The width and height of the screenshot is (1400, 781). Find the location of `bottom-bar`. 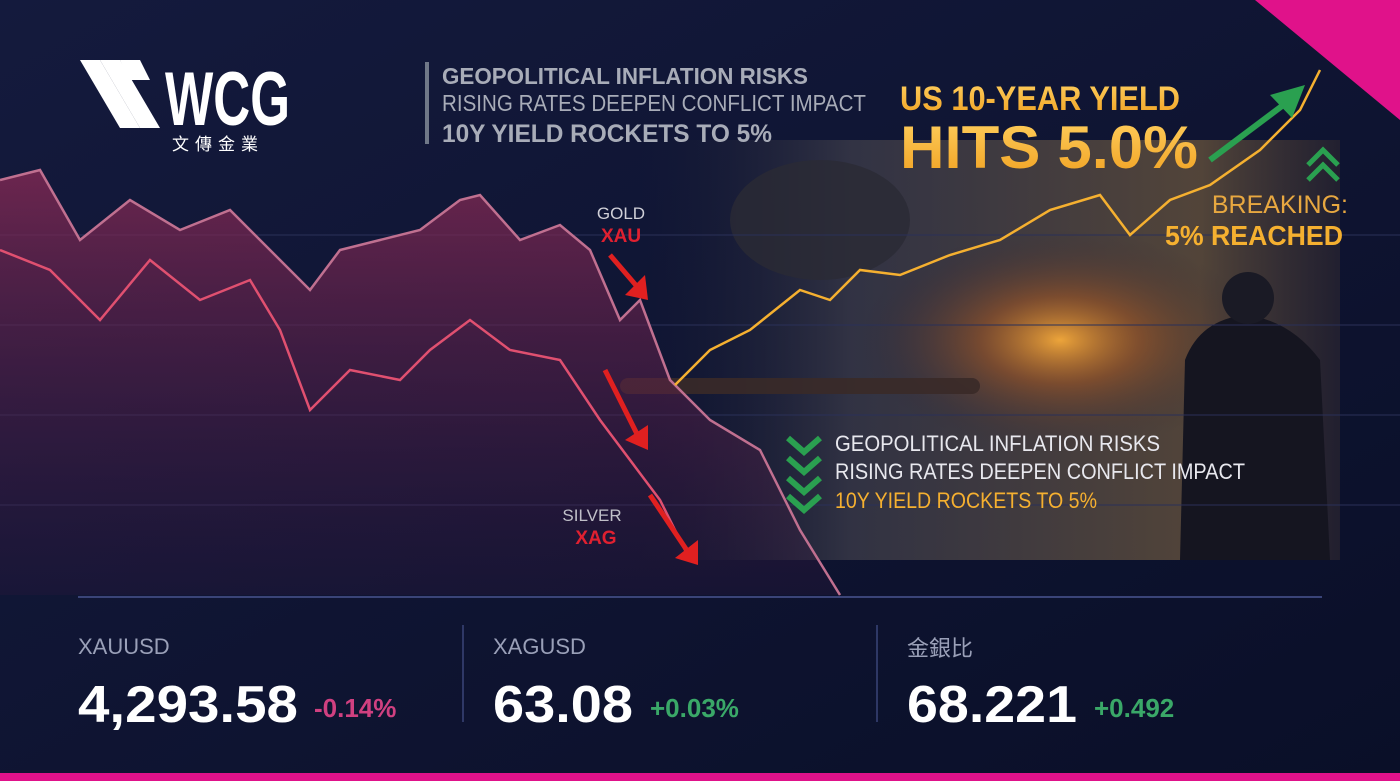

bottom-bar is located at coordinates (700, 777).